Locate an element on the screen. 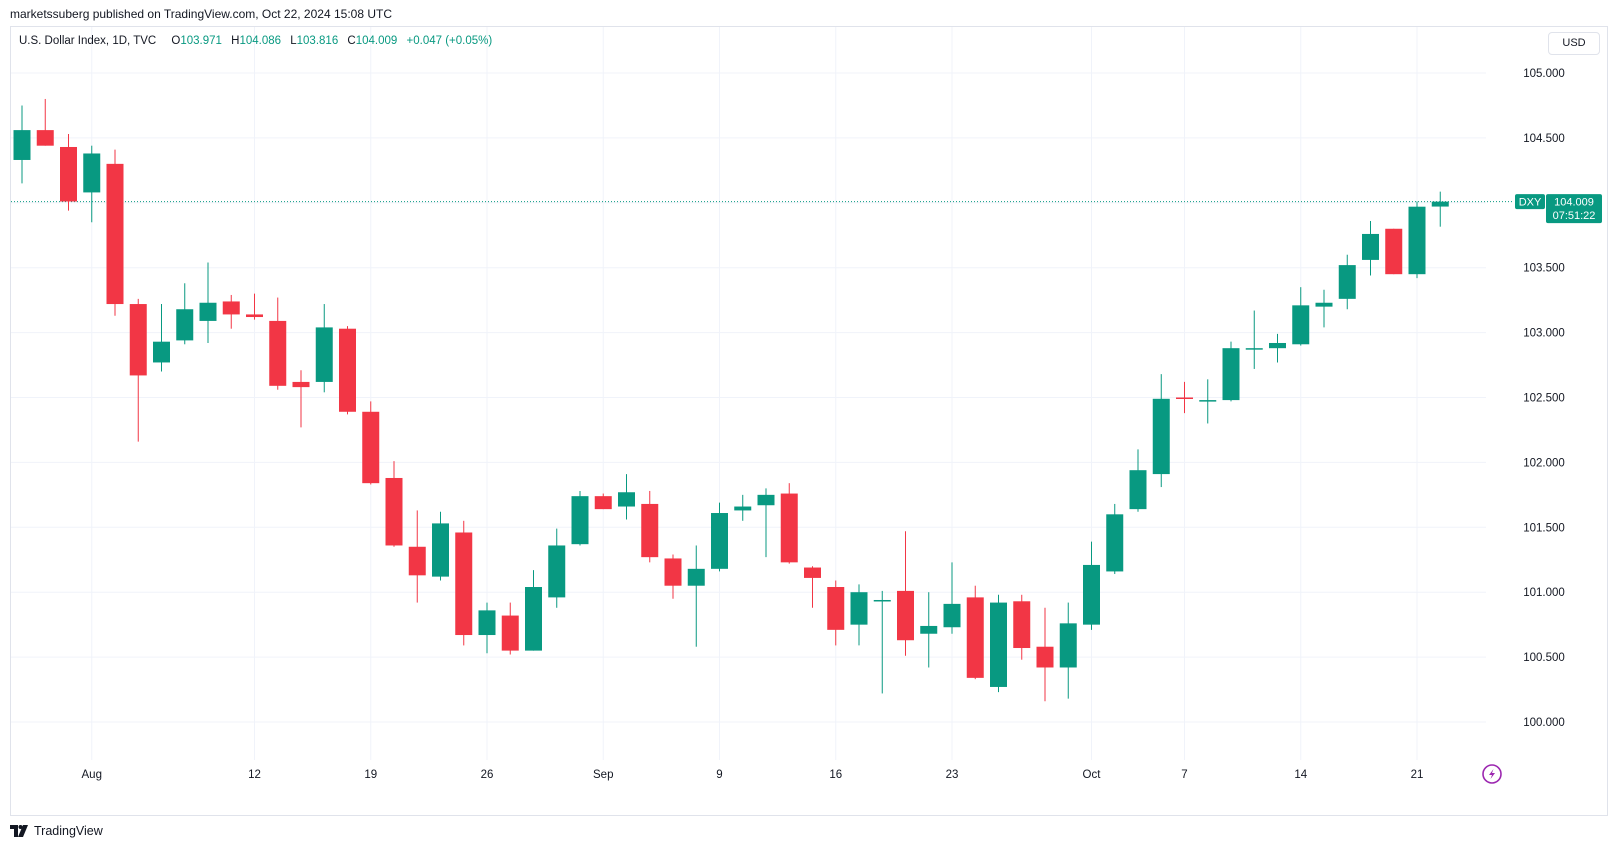 This screenshot has width=1617, height=849. x-tick-label: 7 is located at coordinates (1184, 775).